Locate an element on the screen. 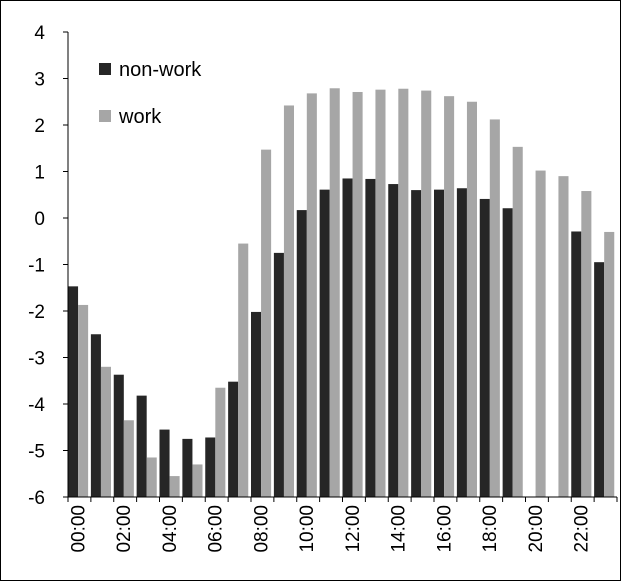 The width and height of the screenshot is (621, 581). bar-non-work-01:00 is located at coordinates (95, 415).